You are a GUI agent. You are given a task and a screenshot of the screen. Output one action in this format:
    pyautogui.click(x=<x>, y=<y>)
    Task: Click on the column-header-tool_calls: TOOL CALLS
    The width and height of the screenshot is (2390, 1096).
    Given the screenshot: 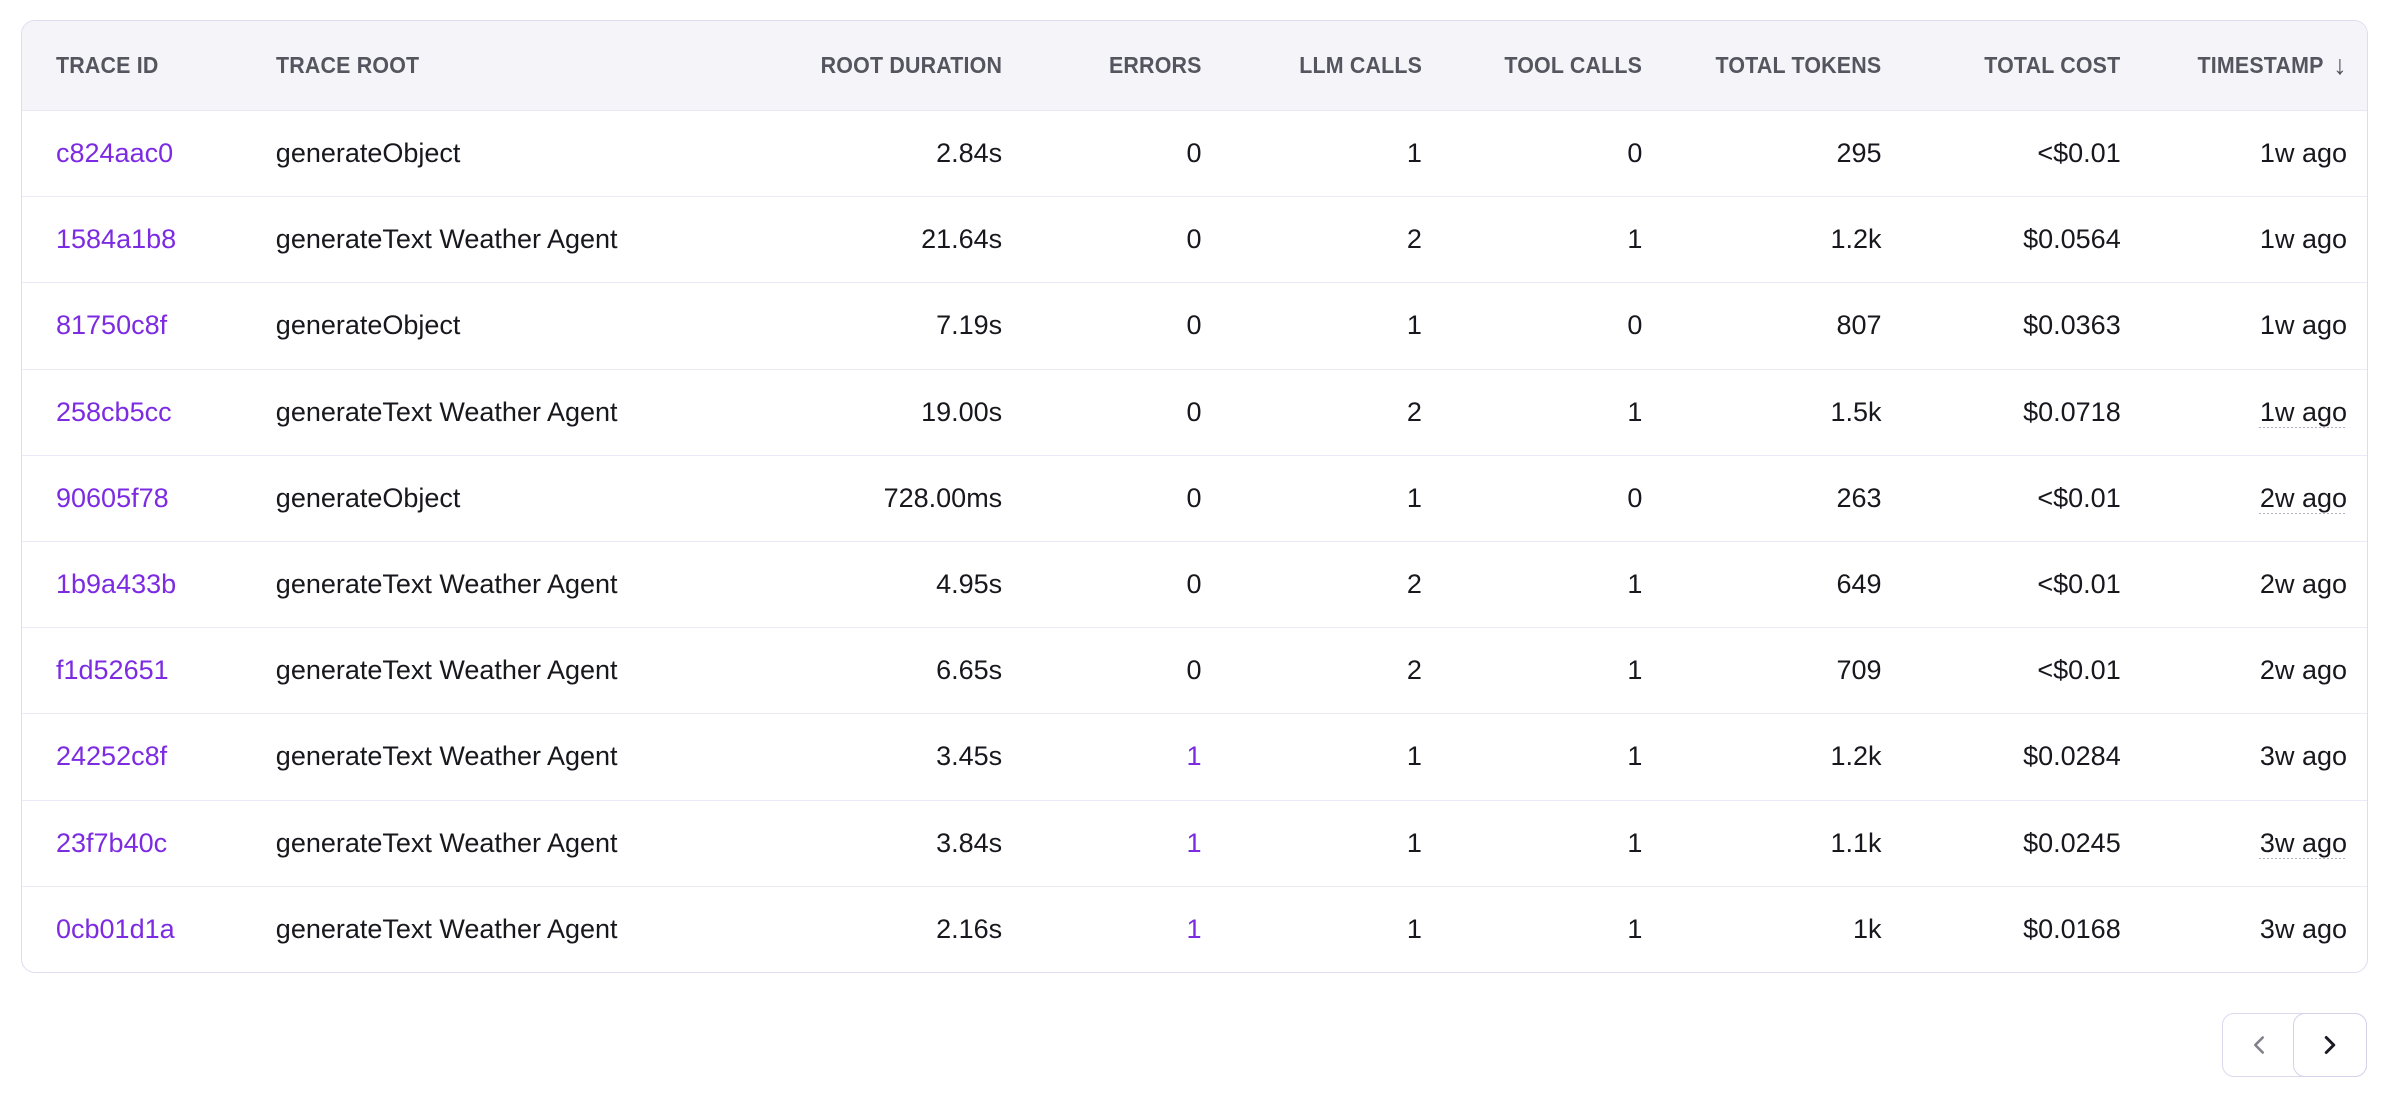 What is the action you would take?
    pyautogui.click(x=1532, y=65)
    